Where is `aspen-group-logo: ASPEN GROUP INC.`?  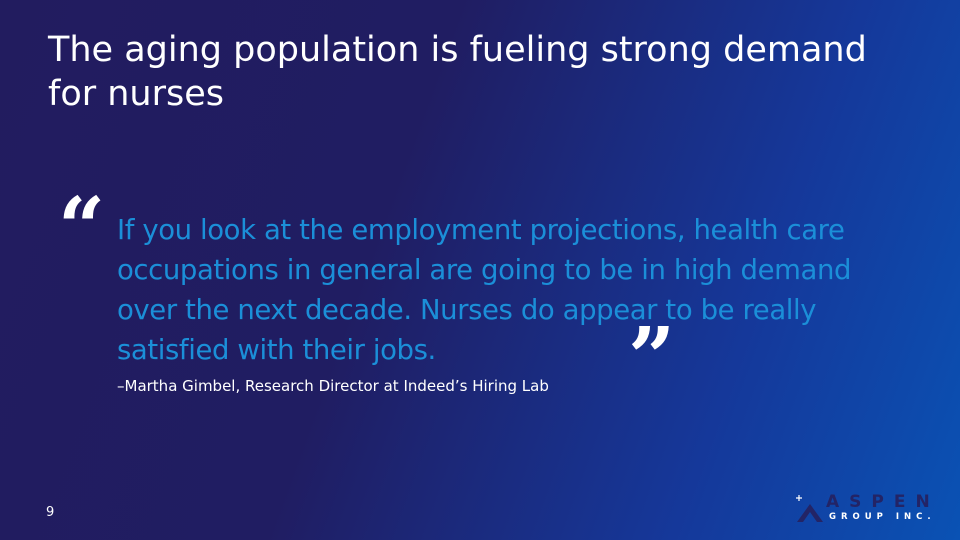
aspen-group-logo: ASPEN GROUP INC. is located at coordinates (866, 509).